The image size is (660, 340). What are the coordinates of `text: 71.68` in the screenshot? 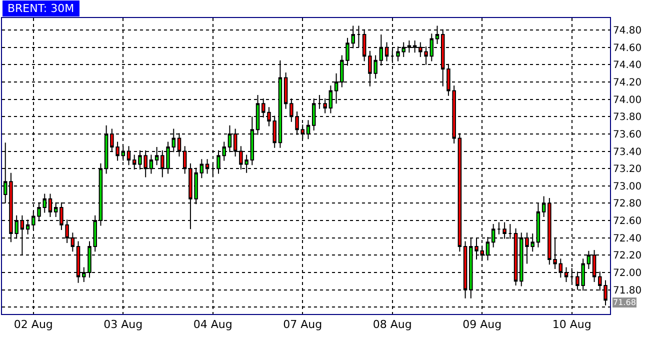 It's located at (624, 302).